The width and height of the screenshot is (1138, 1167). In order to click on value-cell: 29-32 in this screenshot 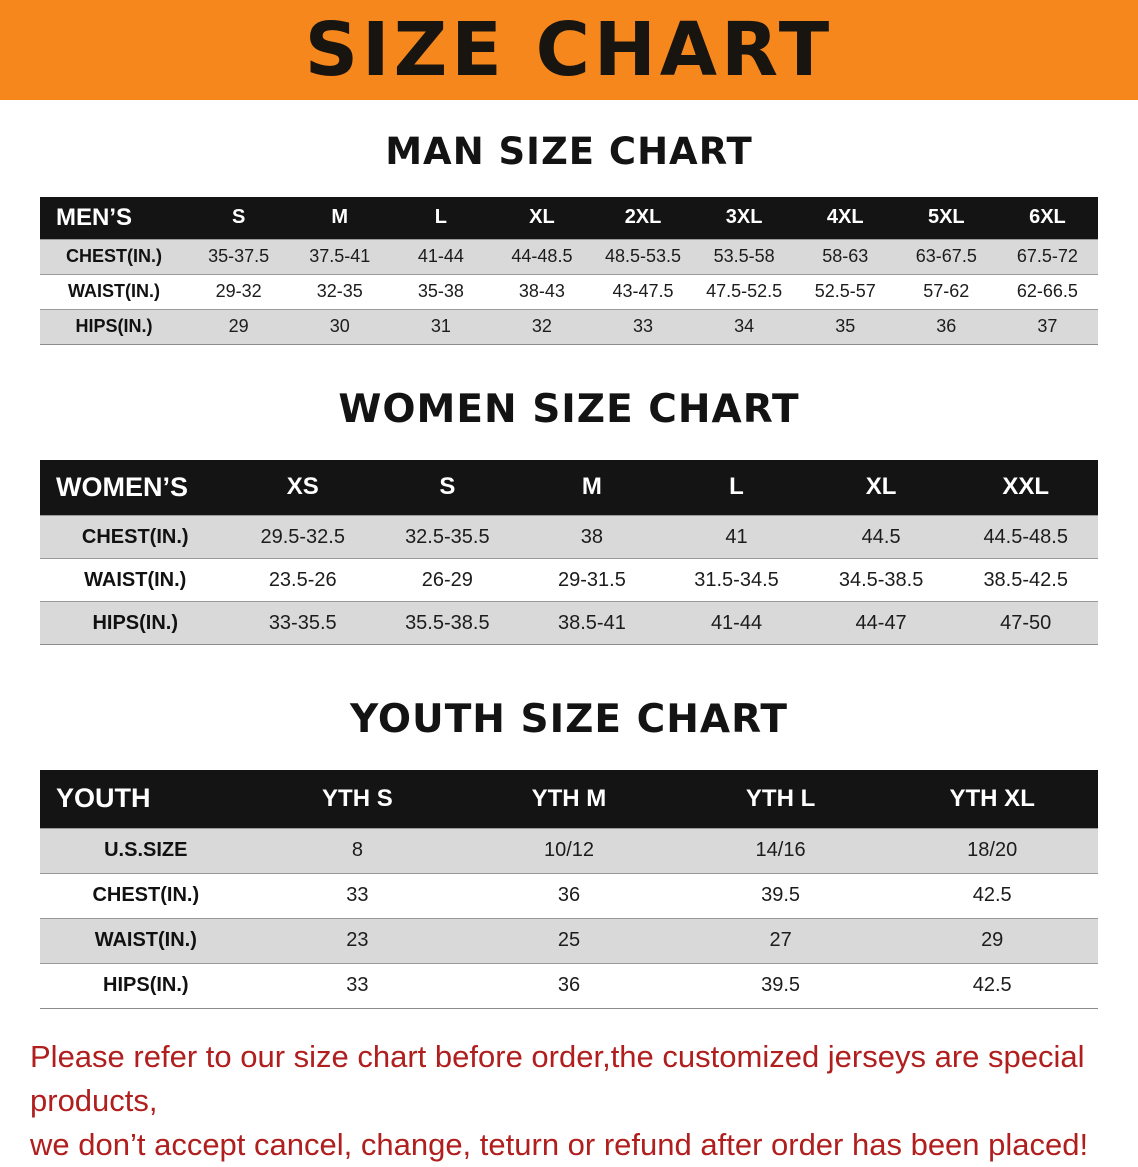, I will do `click(238, 291)`.